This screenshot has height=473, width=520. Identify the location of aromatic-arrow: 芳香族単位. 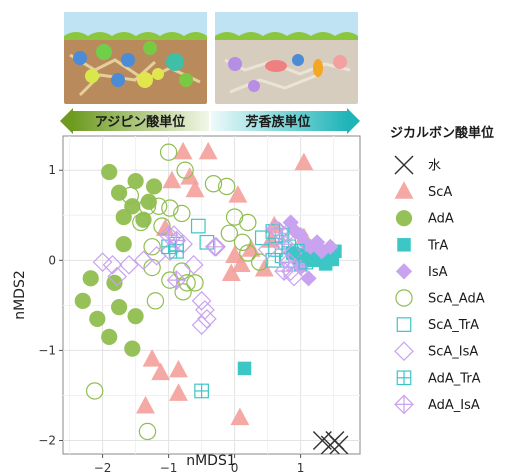
(285, 121).